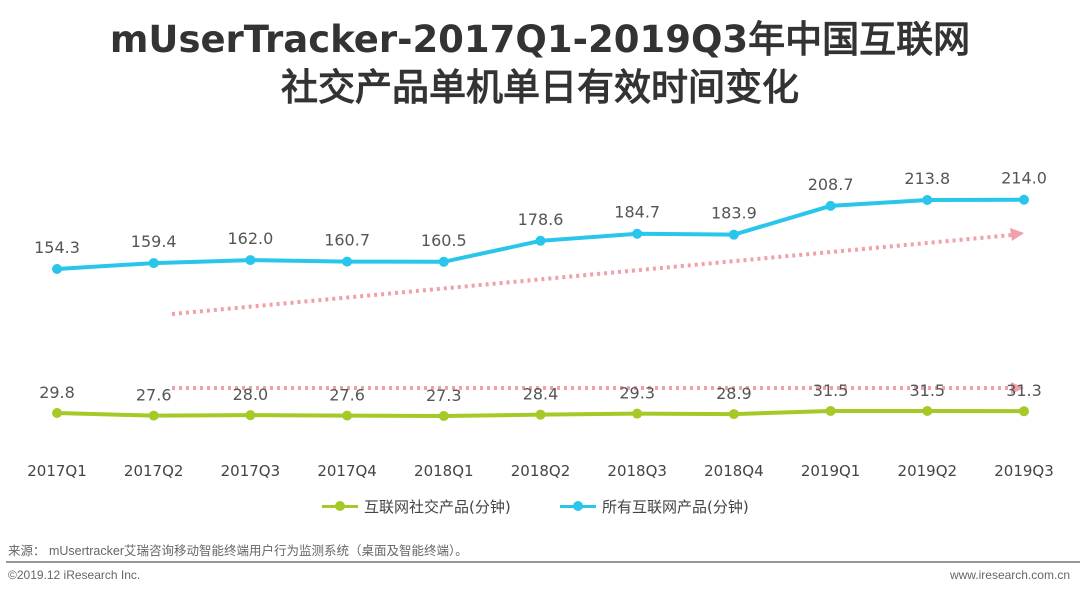 The width and height of the screenshot is (1080, 596). What do you see at coordinates (637, 471) in the screenshot?
I see `x-tick-label: 2018Q3` at bounding box center [637, 471].